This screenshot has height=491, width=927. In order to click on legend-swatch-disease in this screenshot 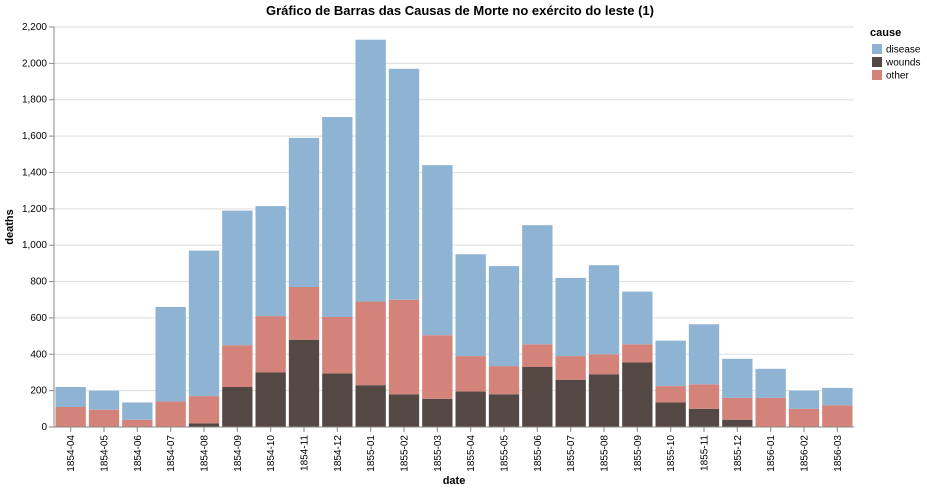, I will do `click(877, 49)`.